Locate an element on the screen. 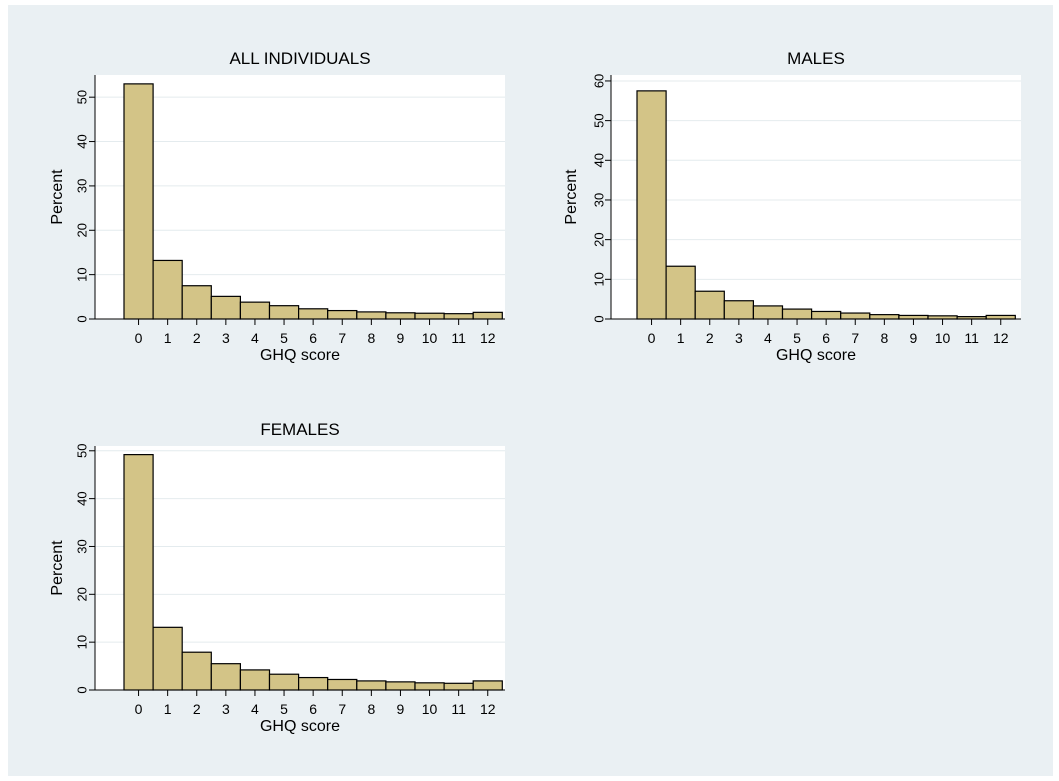 Image resolution: width=1059 pixels, height=781 pixels. y-tick-label: 60 is located at coordinates (598, 81).